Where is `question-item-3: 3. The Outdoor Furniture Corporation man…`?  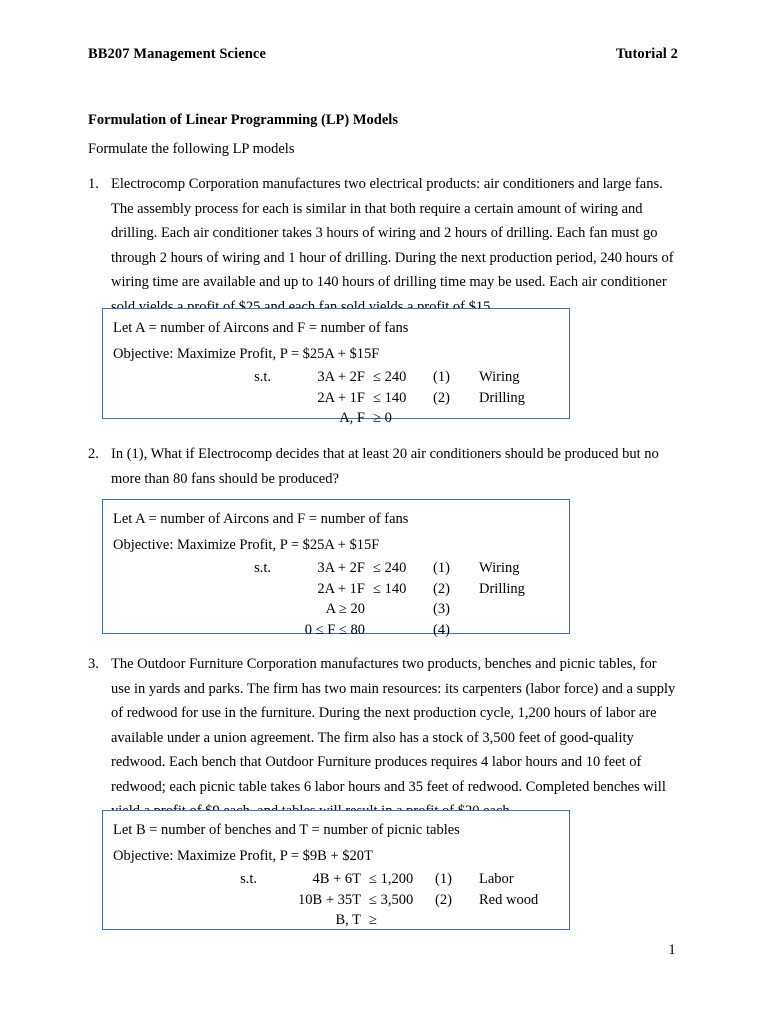 question-item-3: 3. The Outdoor Furniture Corporation man… is located at coordinates (383, 738).